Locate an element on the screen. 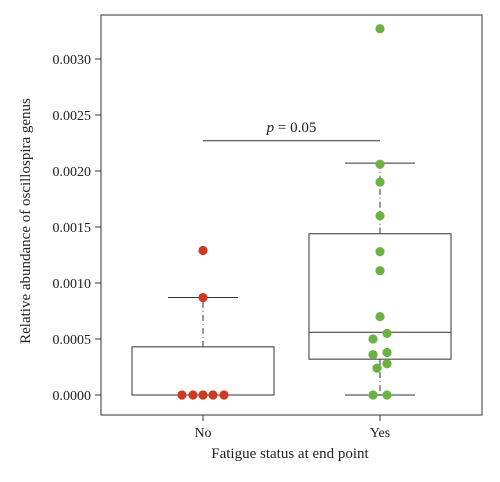  box-no is located at coordinates (203, 371).